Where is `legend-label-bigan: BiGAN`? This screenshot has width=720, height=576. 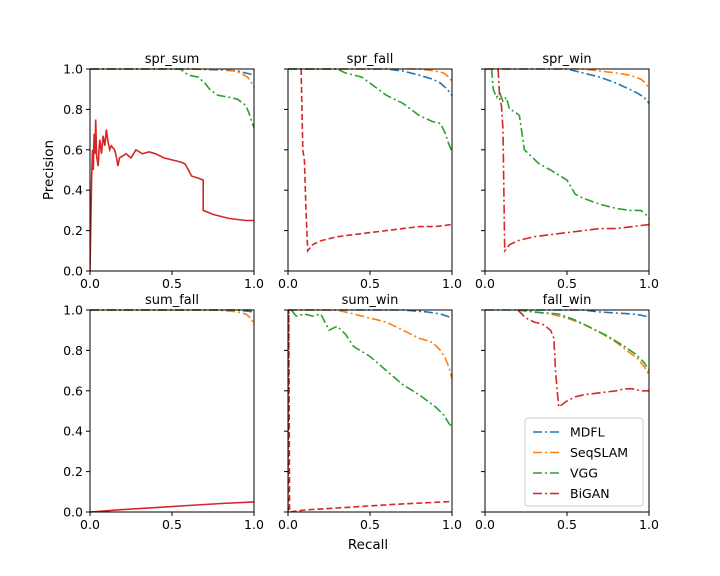
legend-label-bigan: BiGAN is located at coordinates (590, 493).